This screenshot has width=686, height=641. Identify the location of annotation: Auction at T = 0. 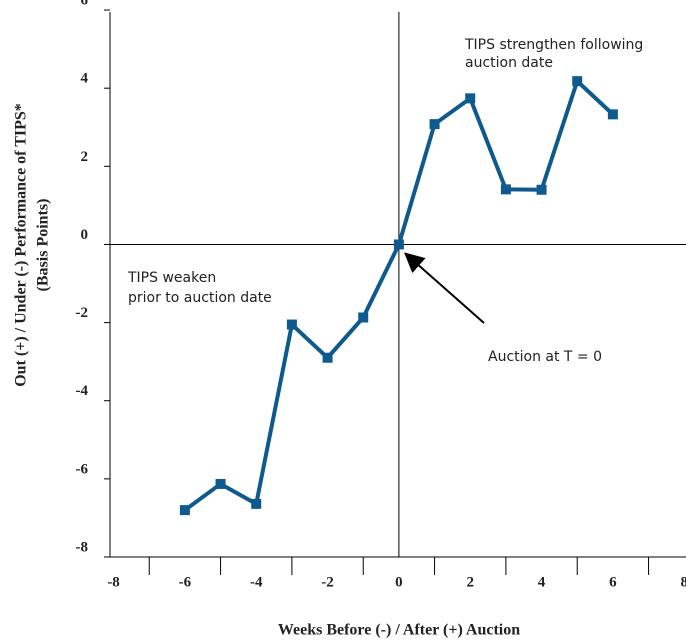
(545, 357).